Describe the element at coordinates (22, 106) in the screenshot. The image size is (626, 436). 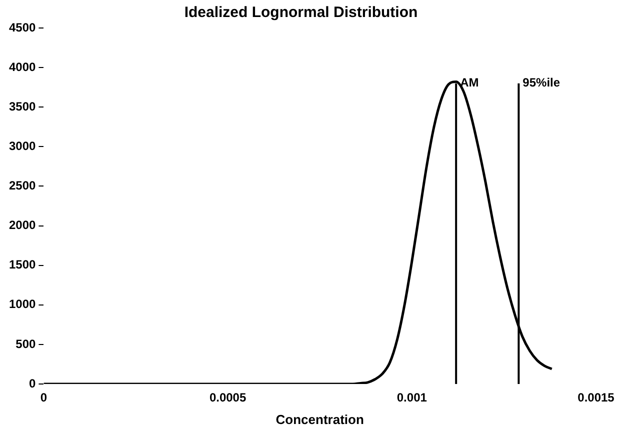
I see `y-tick-label: 3500` at that location.